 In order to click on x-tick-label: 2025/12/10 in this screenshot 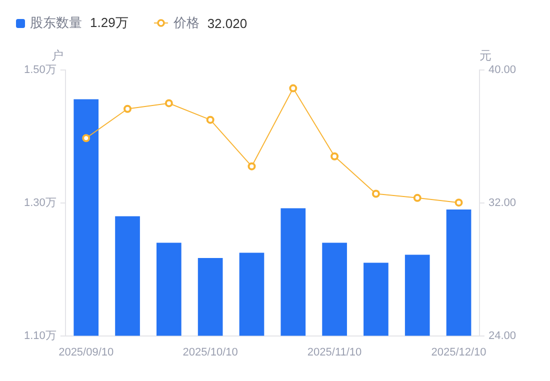, I will do `click(458, 352)`.